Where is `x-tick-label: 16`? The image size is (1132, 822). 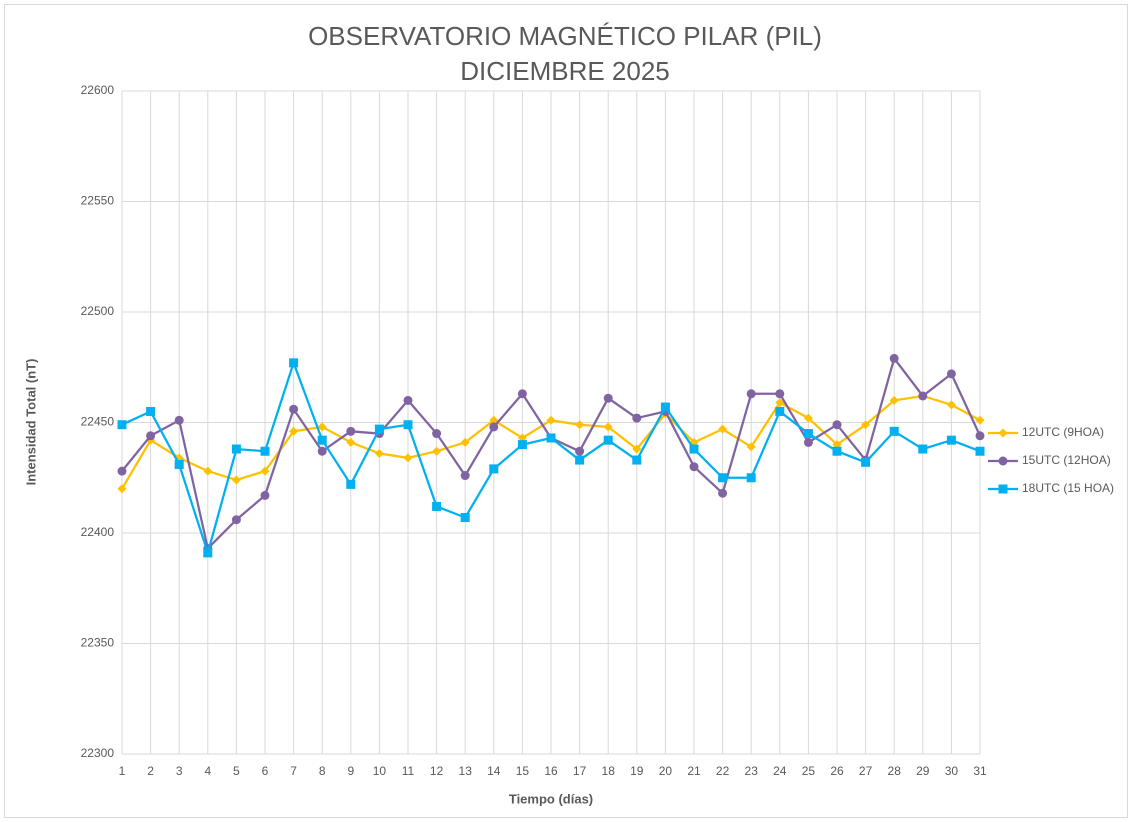
x-tick-label: 16 is located at coordinates (551, 771).